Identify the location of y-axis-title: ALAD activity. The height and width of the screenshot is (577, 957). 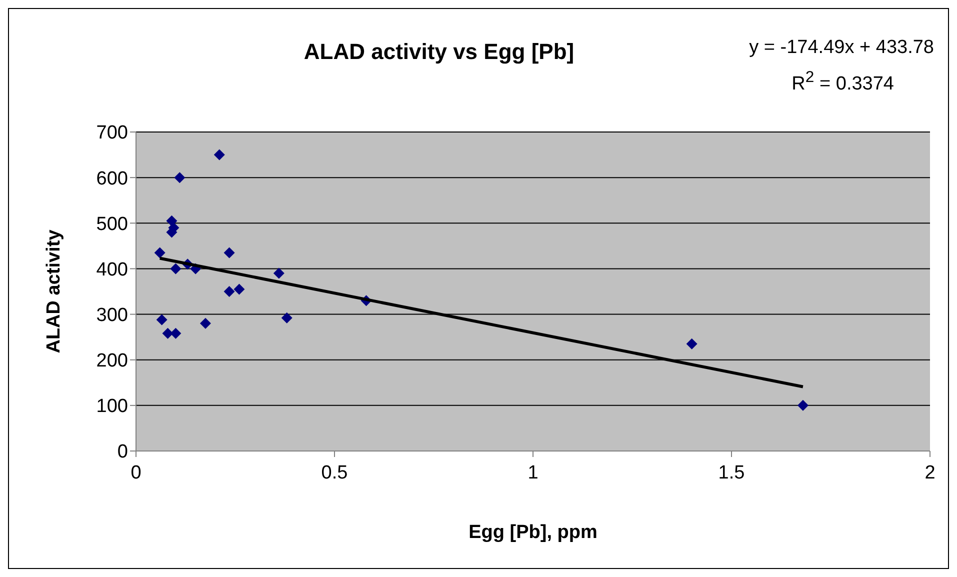
(54, 291).